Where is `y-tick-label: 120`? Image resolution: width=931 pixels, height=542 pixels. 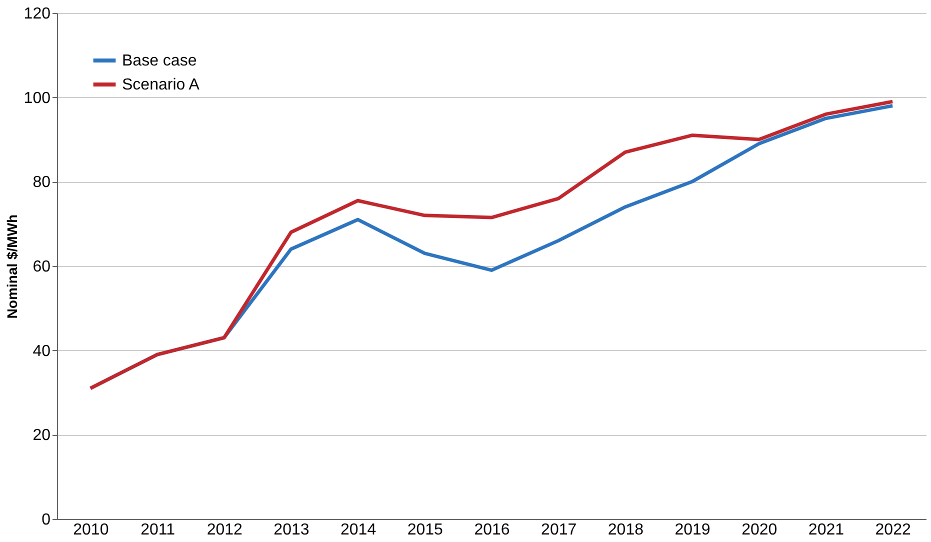
y-tick-label: 120 is located at coordinates (37, 14).